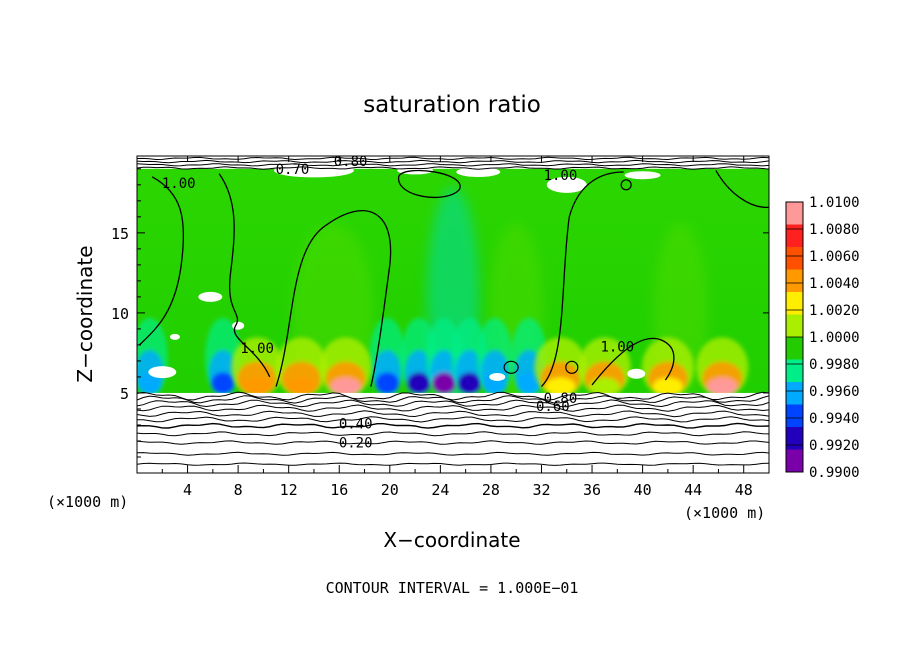 The height and width of the screenshot is (654, 904). Describe the element at coordinates (834, 257) in the screenshot. I see `colorbar-label-2: 1.0060` at that location.